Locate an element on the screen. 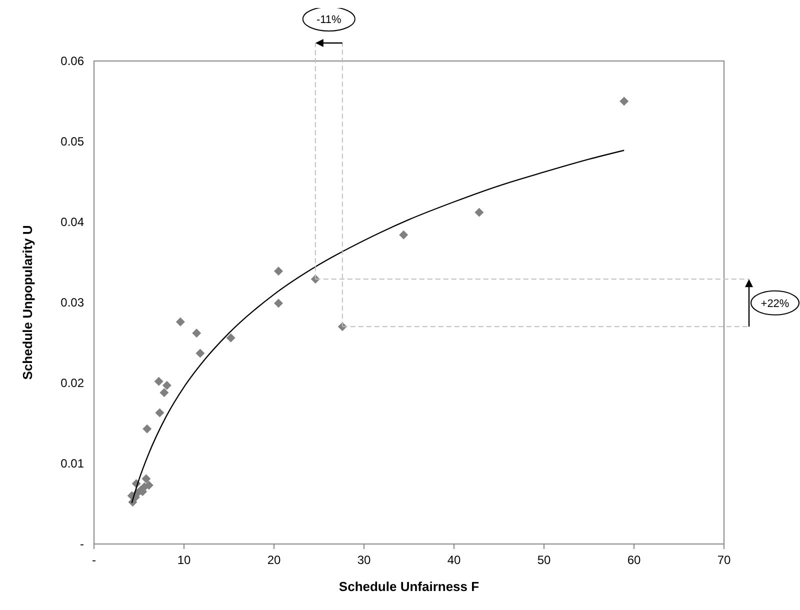 The height and width of the screenshot is (610, 800). y-axis-title: Schedule Unpopularity U is located at coordinates (27, 302).